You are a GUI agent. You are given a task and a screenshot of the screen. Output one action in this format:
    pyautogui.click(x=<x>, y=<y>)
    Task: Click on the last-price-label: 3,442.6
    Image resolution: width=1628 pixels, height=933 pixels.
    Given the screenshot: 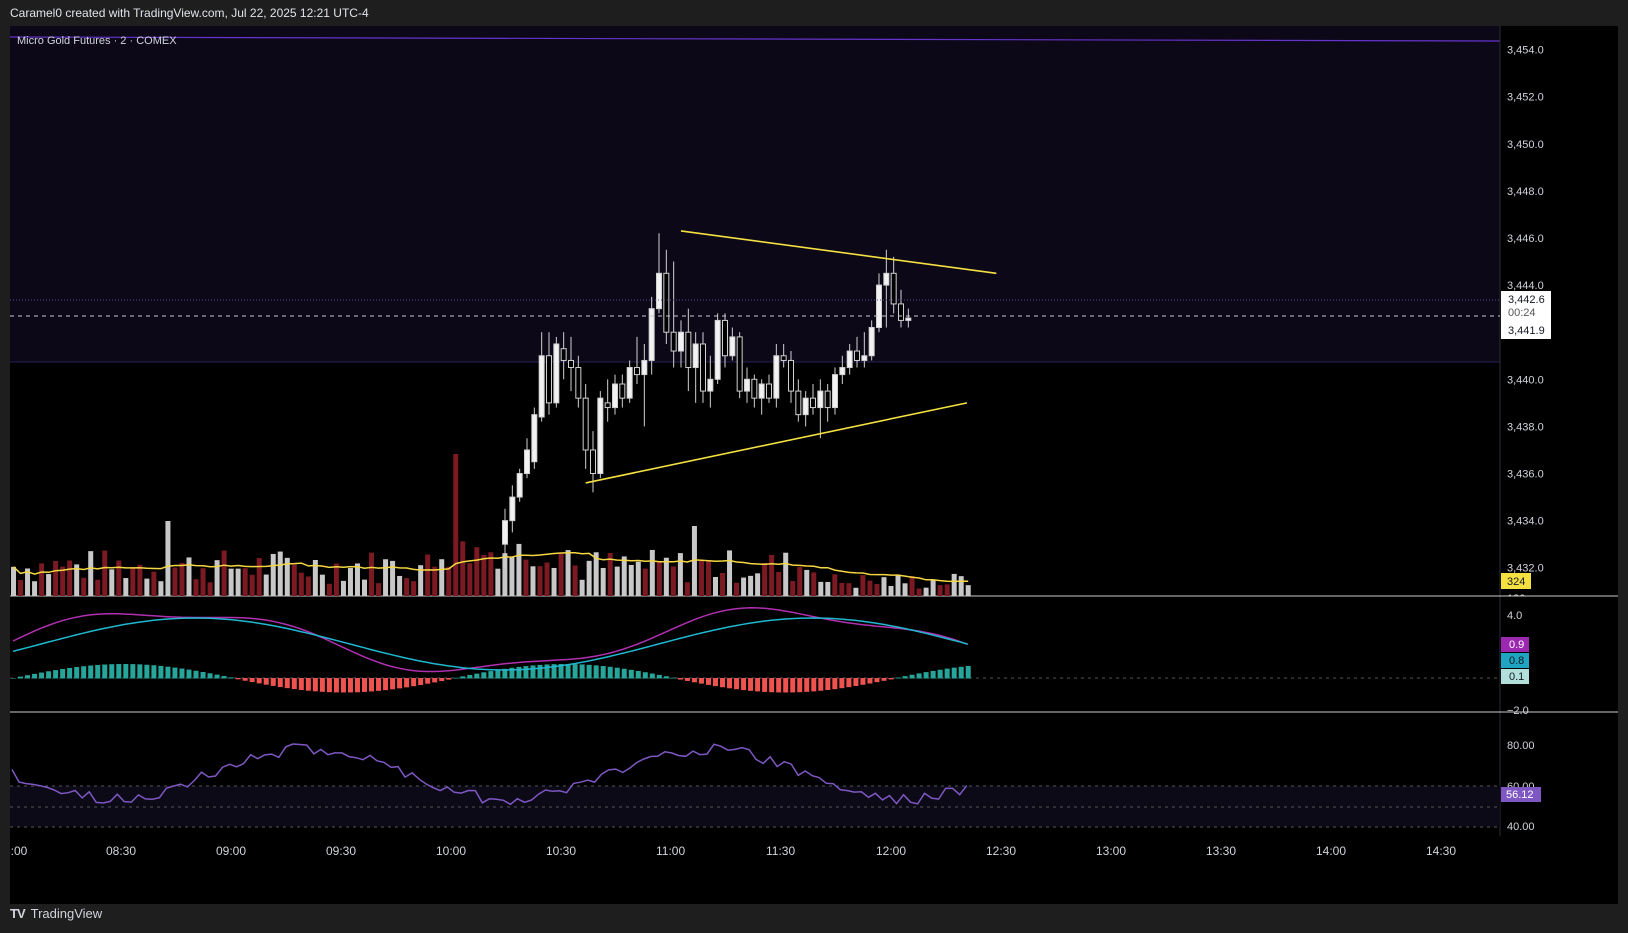 What is the action you would take?
    pyautogui.click(x=1526, y=300)
    